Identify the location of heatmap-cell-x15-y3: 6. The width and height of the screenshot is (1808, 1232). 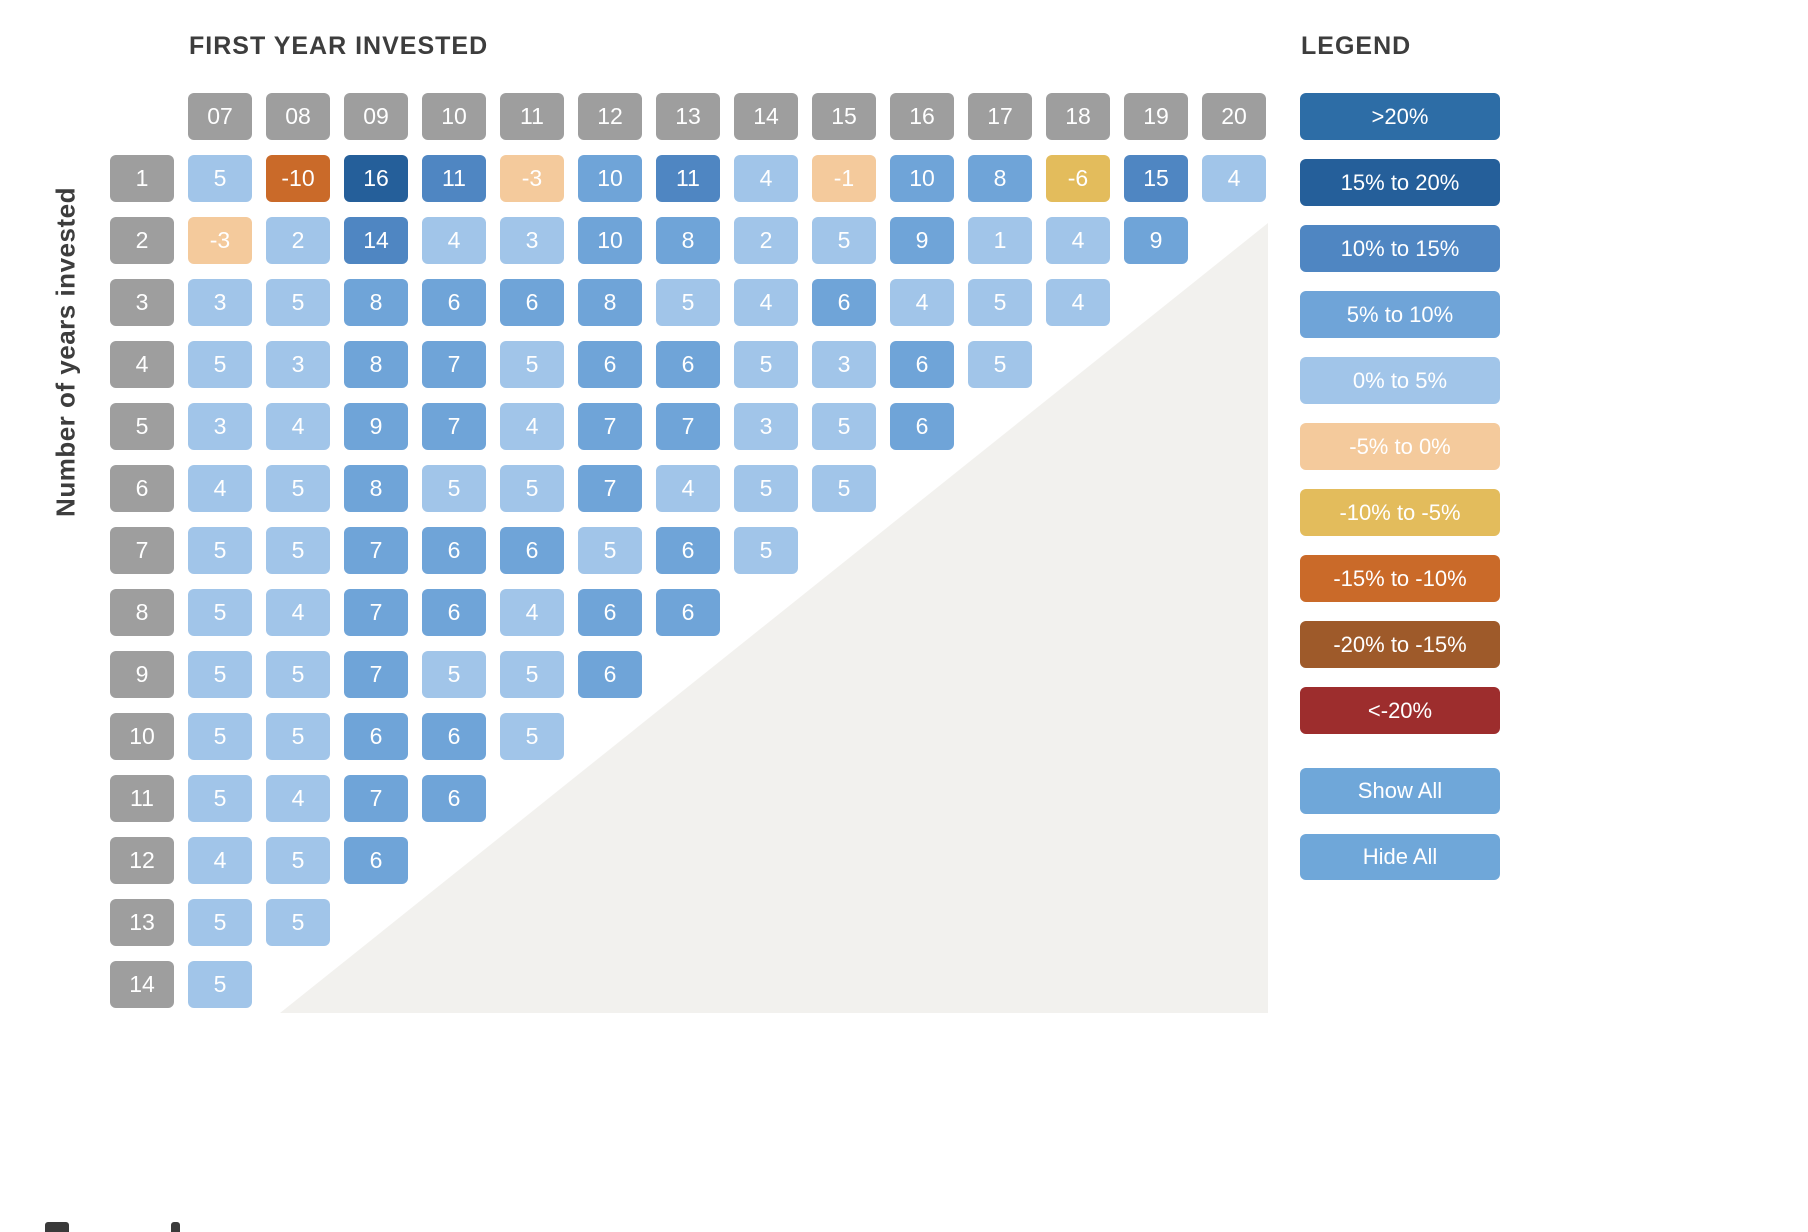
(844, 302).